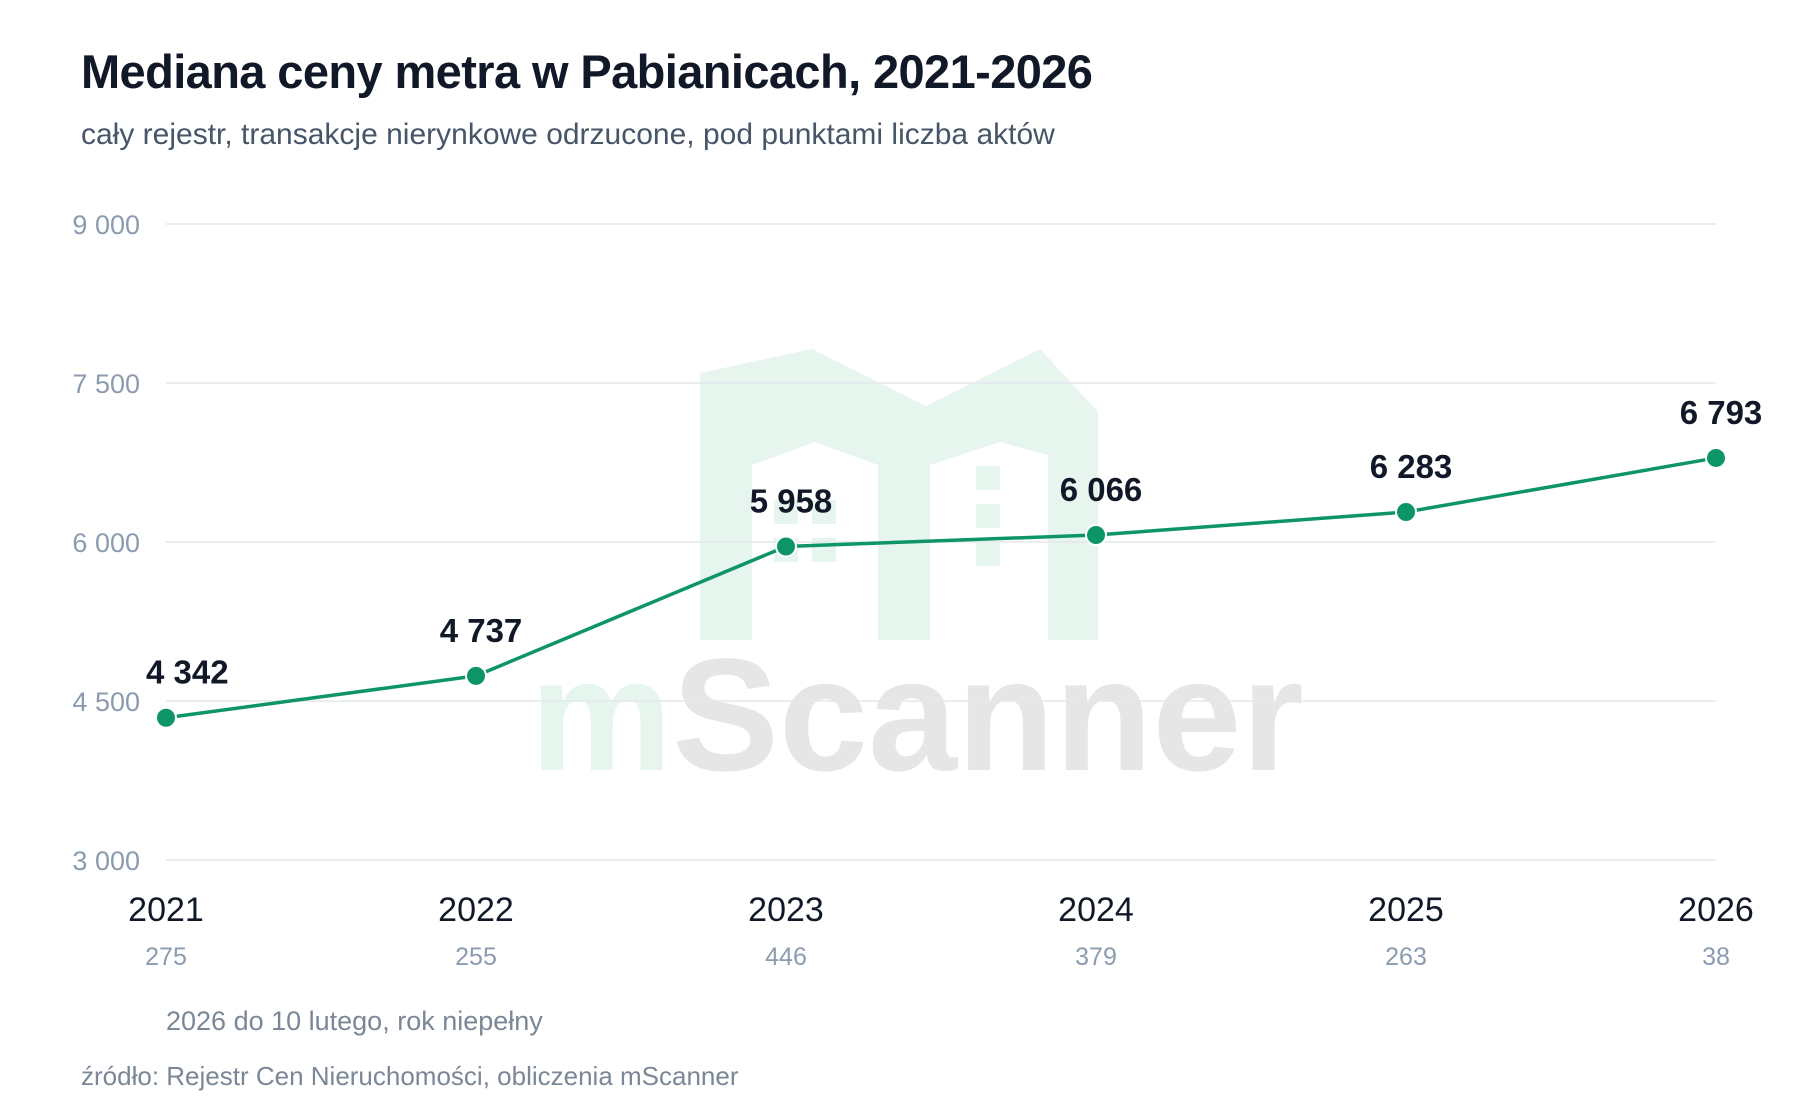  I want to click on x-tick-label: 2026, so click(1716, 910).